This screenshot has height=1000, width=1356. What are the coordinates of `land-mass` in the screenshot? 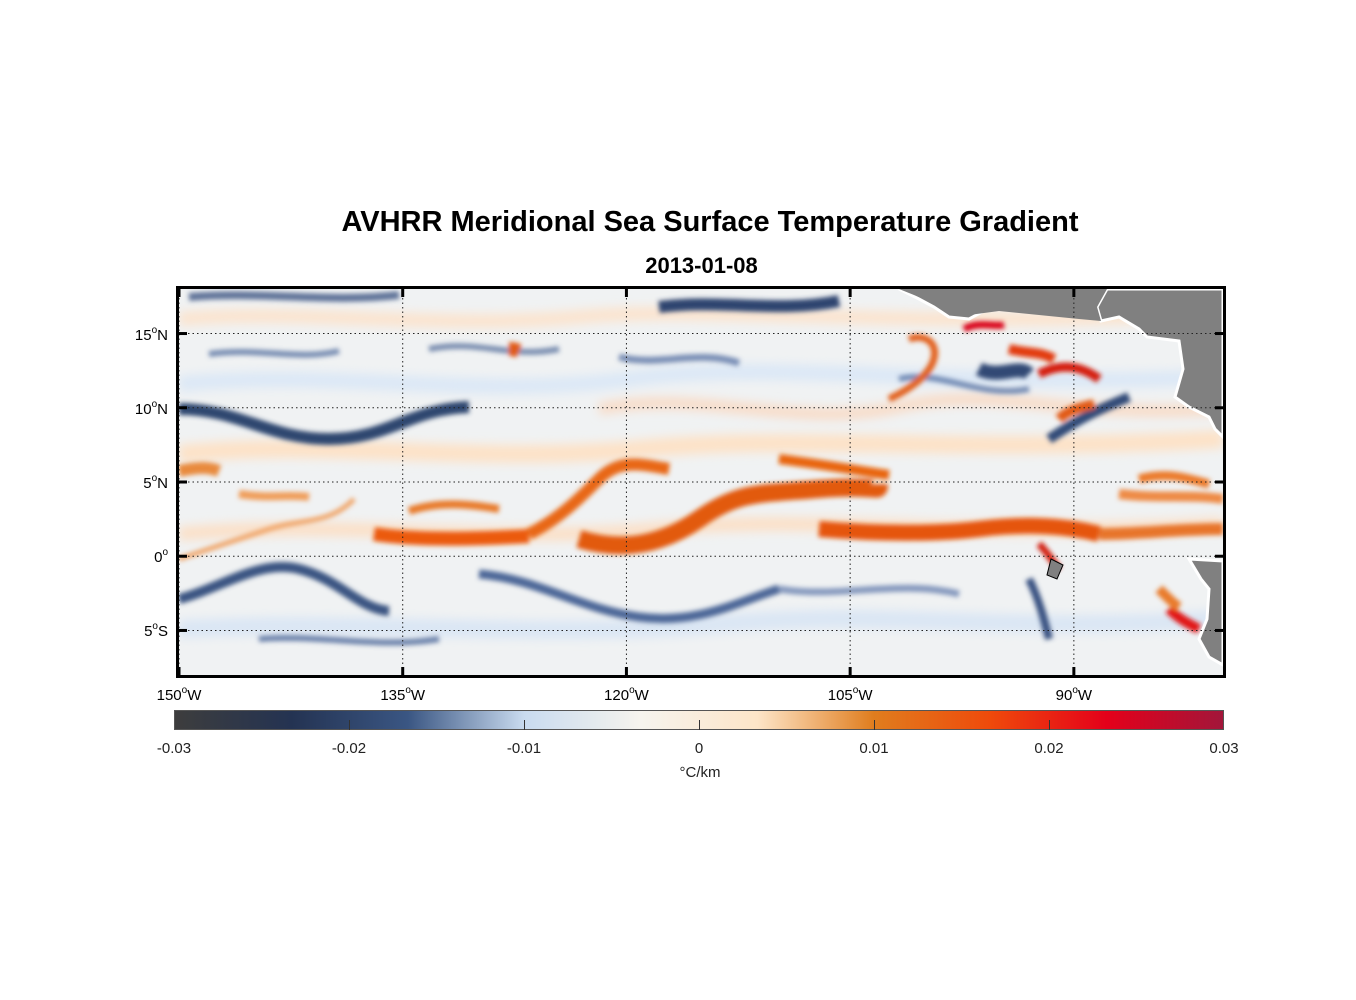 It's located at (1060, 478).